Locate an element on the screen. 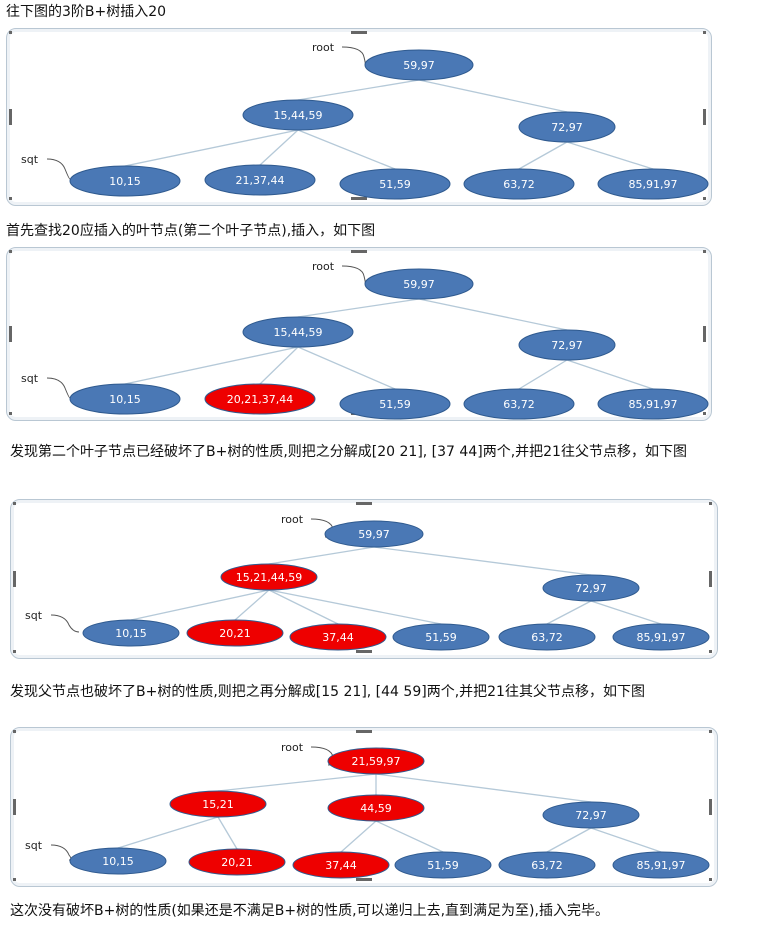 Image resolution: width=768 pixels, height=930 pixels. leaf-node-5-ellipse is located at coordinates (661, 865).